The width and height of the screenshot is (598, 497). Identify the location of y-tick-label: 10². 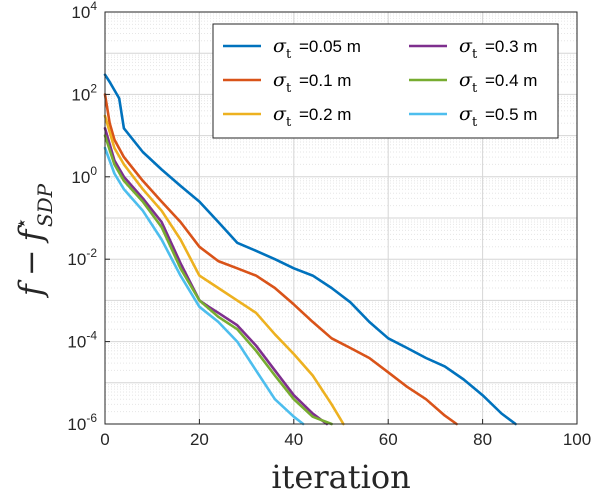
(84, 92).